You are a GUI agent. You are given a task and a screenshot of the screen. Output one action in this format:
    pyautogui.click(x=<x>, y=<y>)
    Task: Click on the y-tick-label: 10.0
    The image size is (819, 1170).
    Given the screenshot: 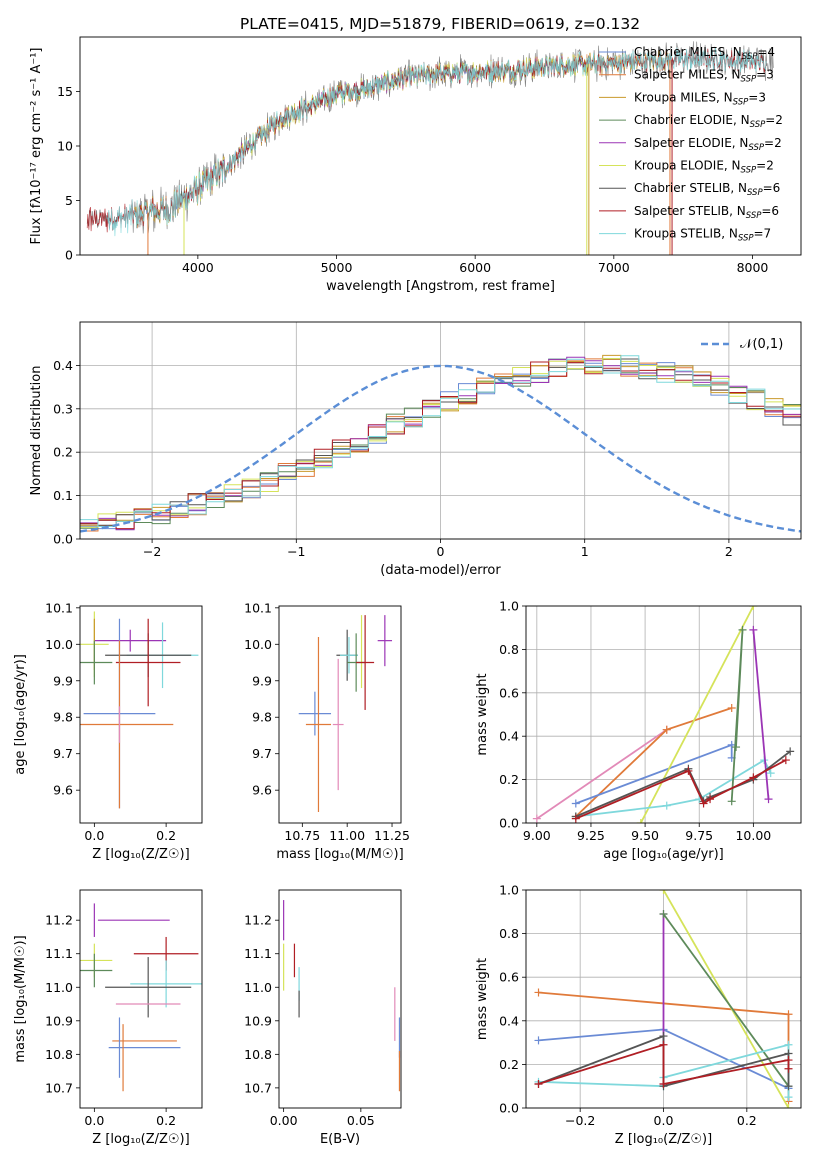 What is the action you would take?
    pyautogui.click(x=59, y=644)
    